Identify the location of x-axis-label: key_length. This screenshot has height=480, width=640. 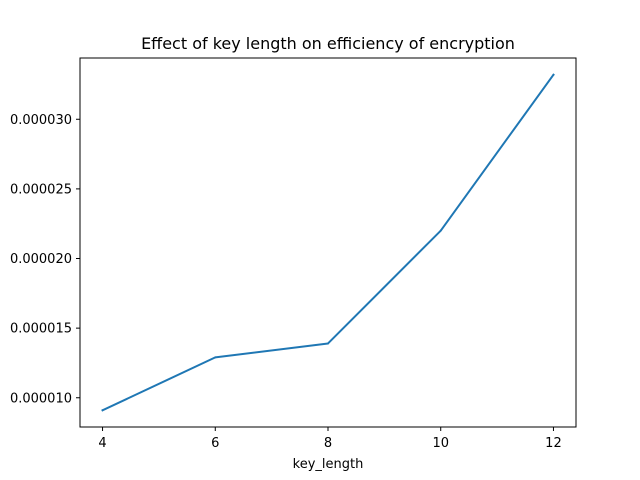
(328, 464).